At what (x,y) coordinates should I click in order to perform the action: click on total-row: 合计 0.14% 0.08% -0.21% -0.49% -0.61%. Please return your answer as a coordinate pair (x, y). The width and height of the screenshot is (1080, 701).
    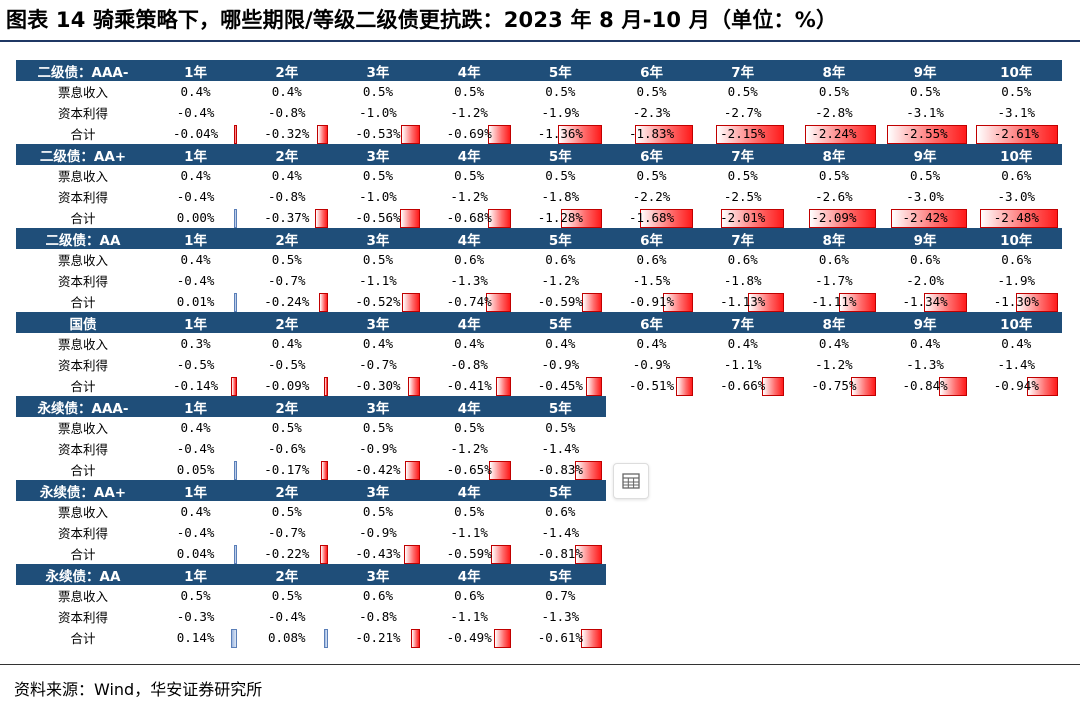
    Looking at the image, I should click on (311, 637).